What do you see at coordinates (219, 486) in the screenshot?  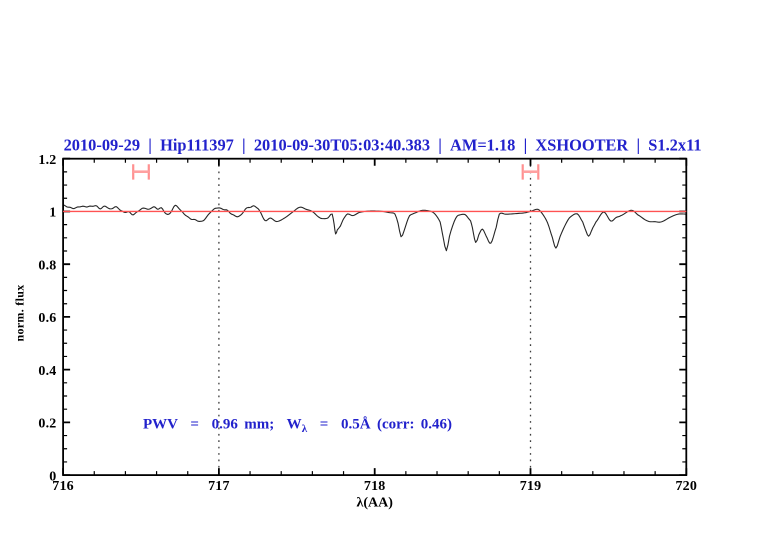 I see `svg-text: 717` at bounding box center [219, 486].